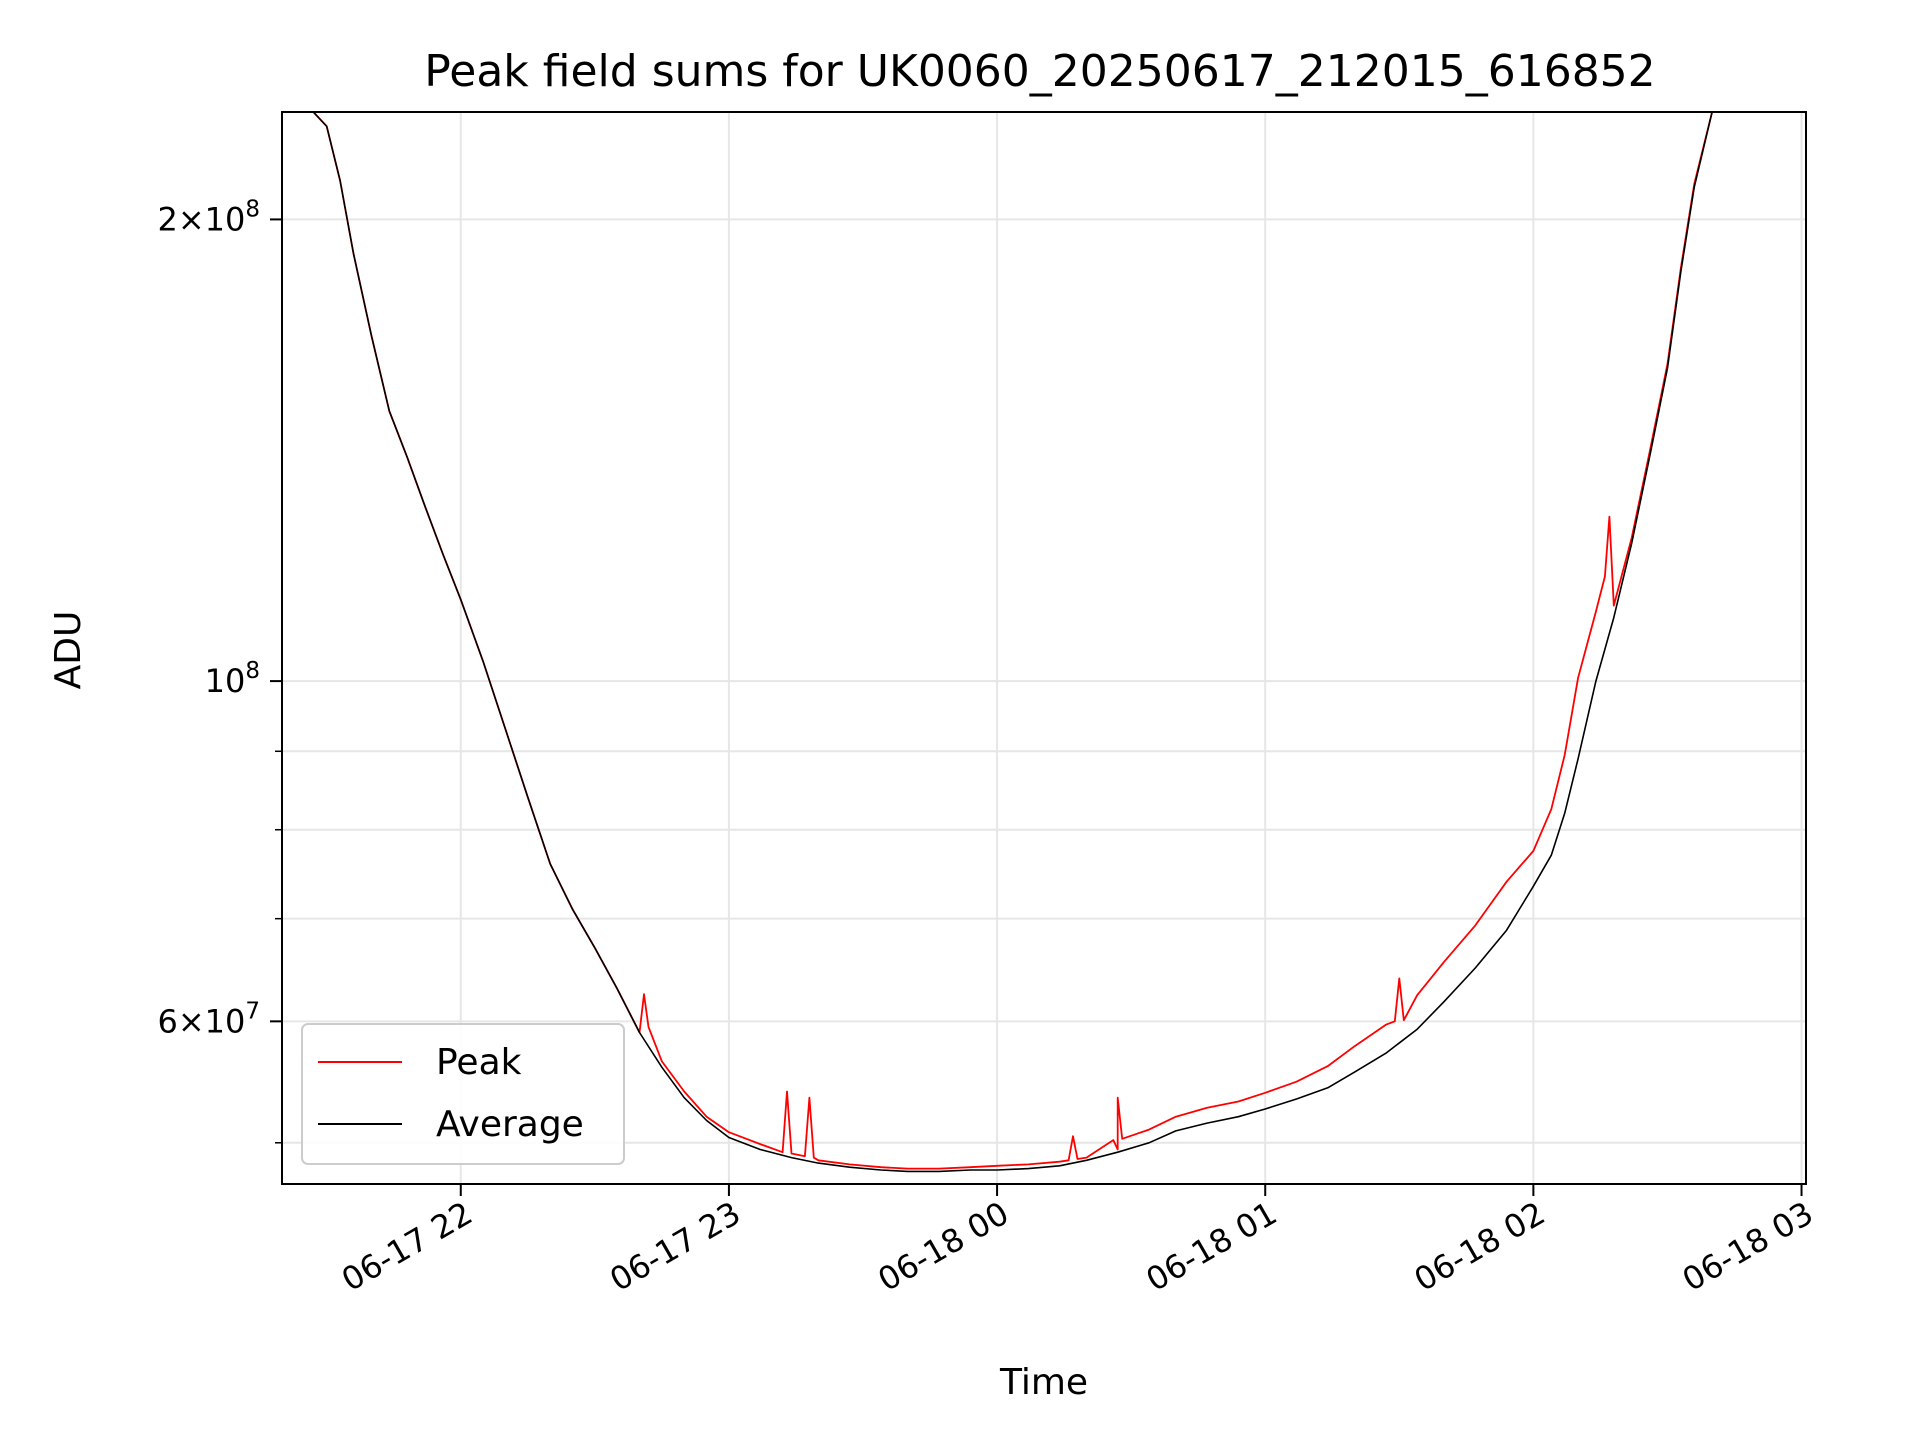 This screenshot has height=1440, width=1920. What do you see at coordinates (510, 1124) in the screenshot?
I see `legend-label-average: Average` at bounding box center [510, 1124].